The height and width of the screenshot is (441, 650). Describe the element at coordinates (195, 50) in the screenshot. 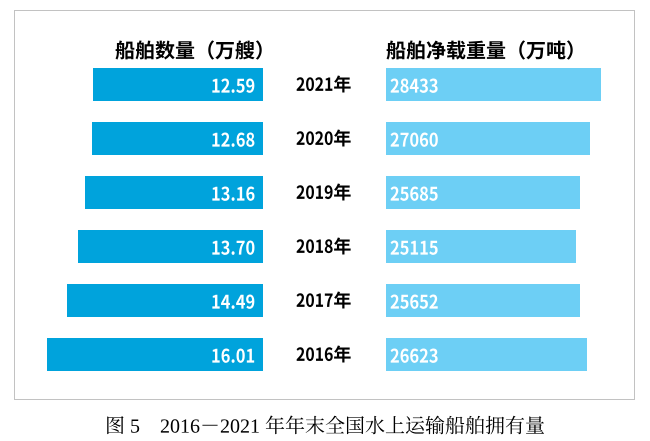

I see `left-column-header` at that location.